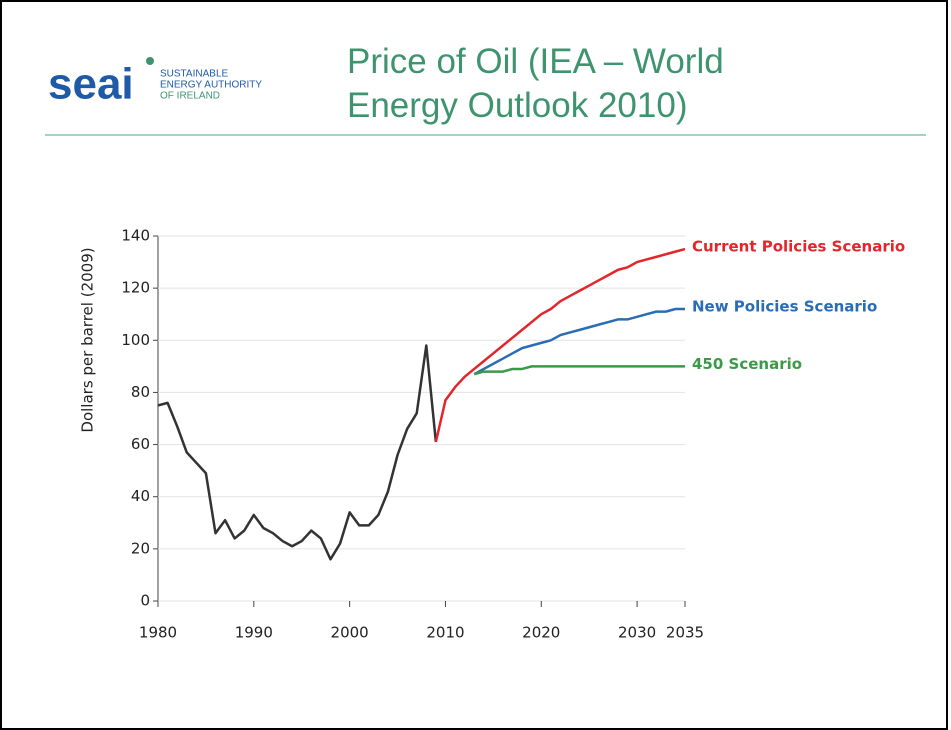 The height and width of the screenshot is (730, 951). I want to click on logo: seai, so click(91, 84).